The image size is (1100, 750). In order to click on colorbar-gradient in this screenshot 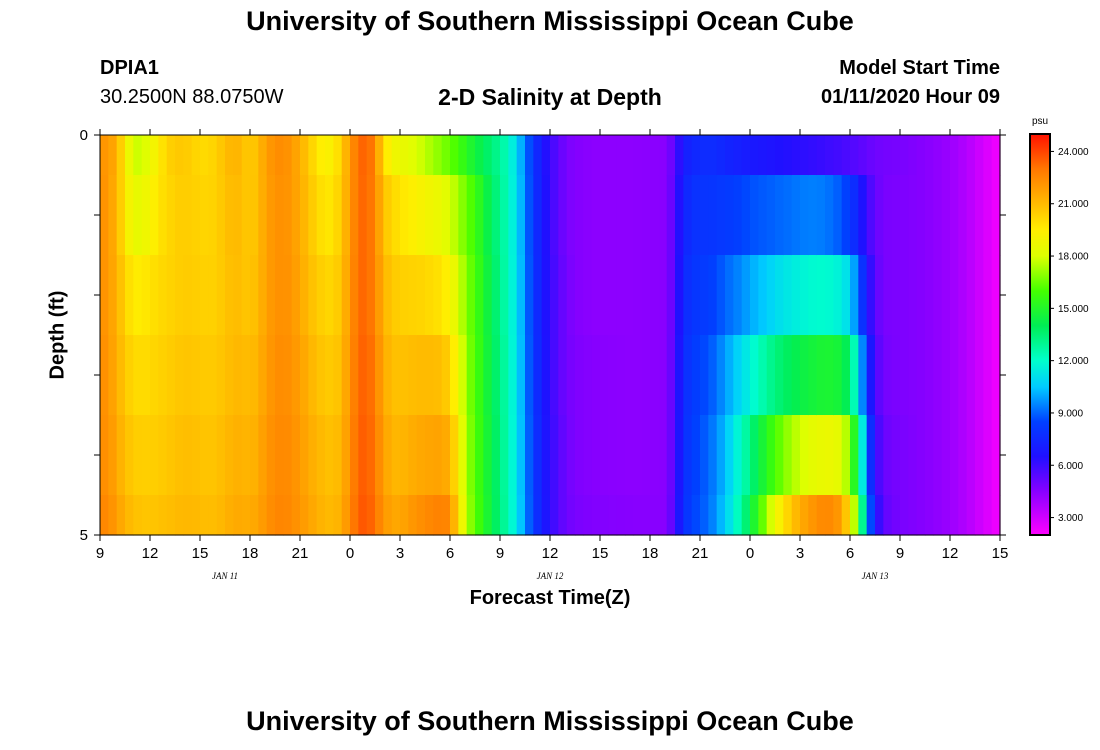, I will do `click(1040, 334)`.